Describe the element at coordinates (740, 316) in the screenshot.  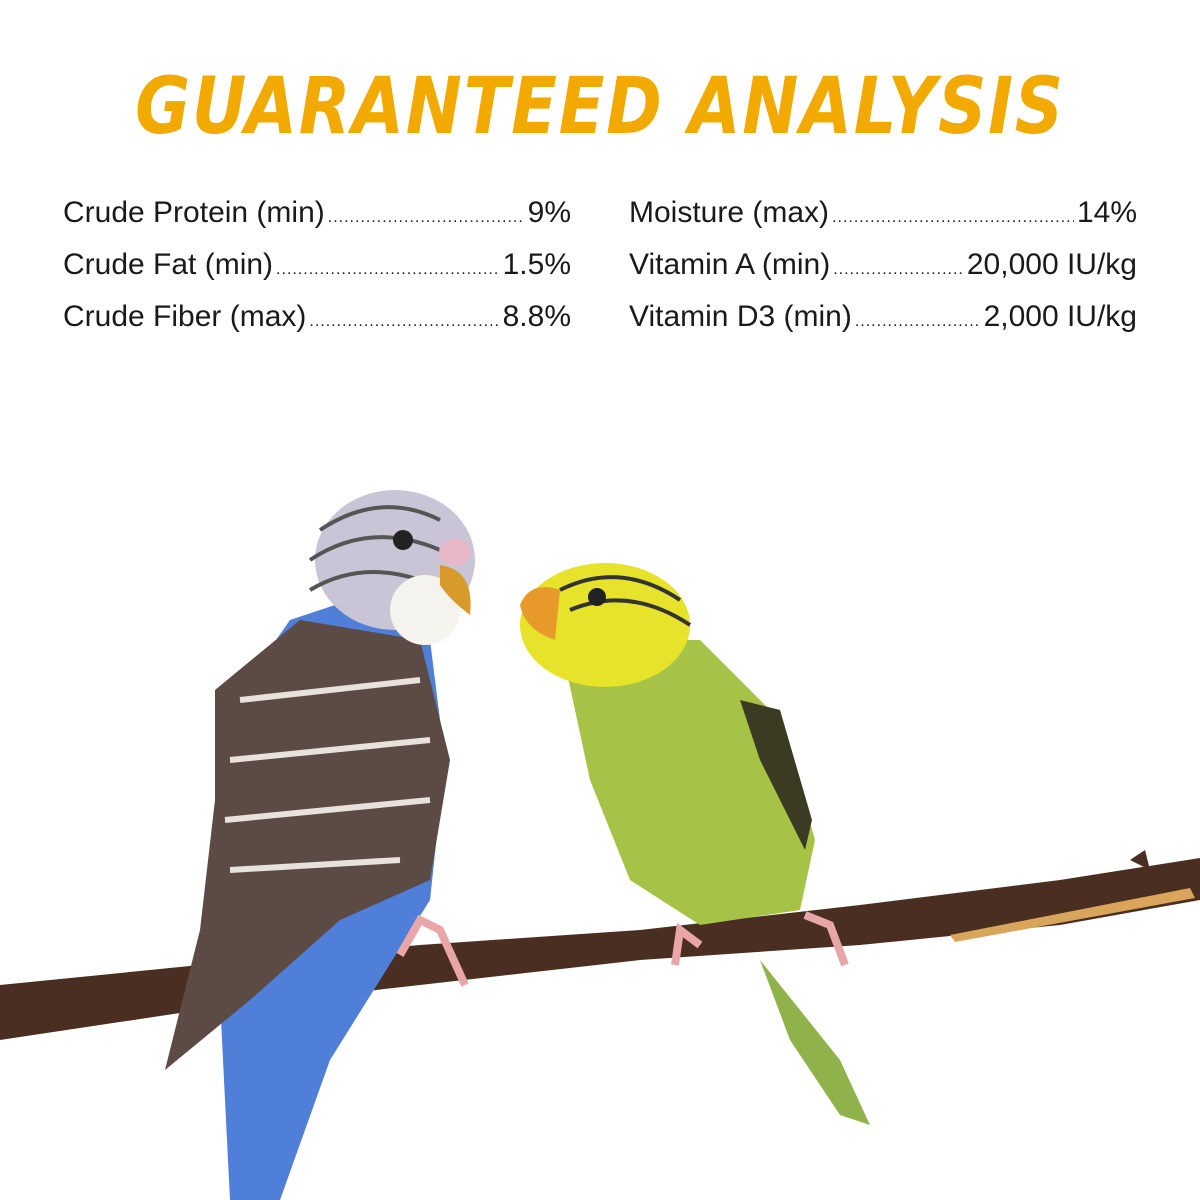
I see `nutrient-label: Vitamin D3 (min)` at that location.